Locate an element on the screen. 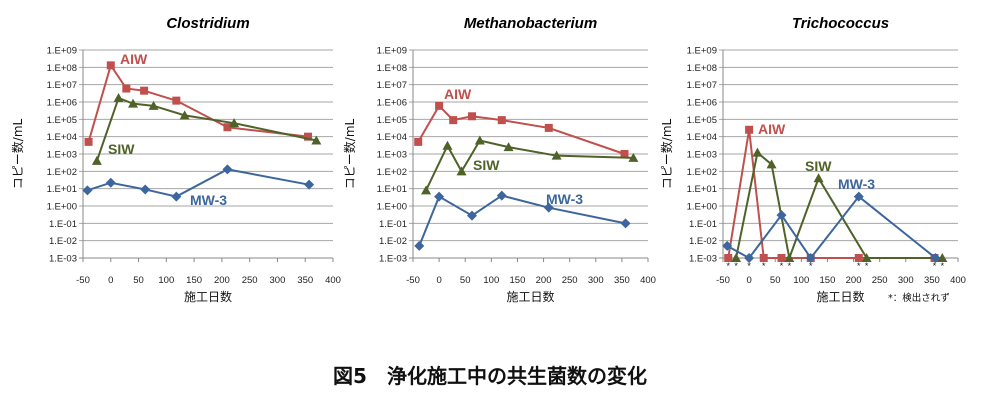  figure-caption: 図5 浄化施工中の共生菌数の変化 is located at coordinates (490, 376).